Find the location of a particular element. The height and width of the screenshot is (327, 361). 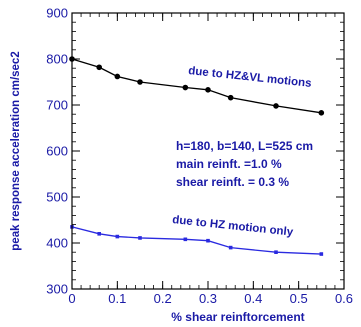

series-label-hz: due to HZ motion only is located at coordinates (233, 226).